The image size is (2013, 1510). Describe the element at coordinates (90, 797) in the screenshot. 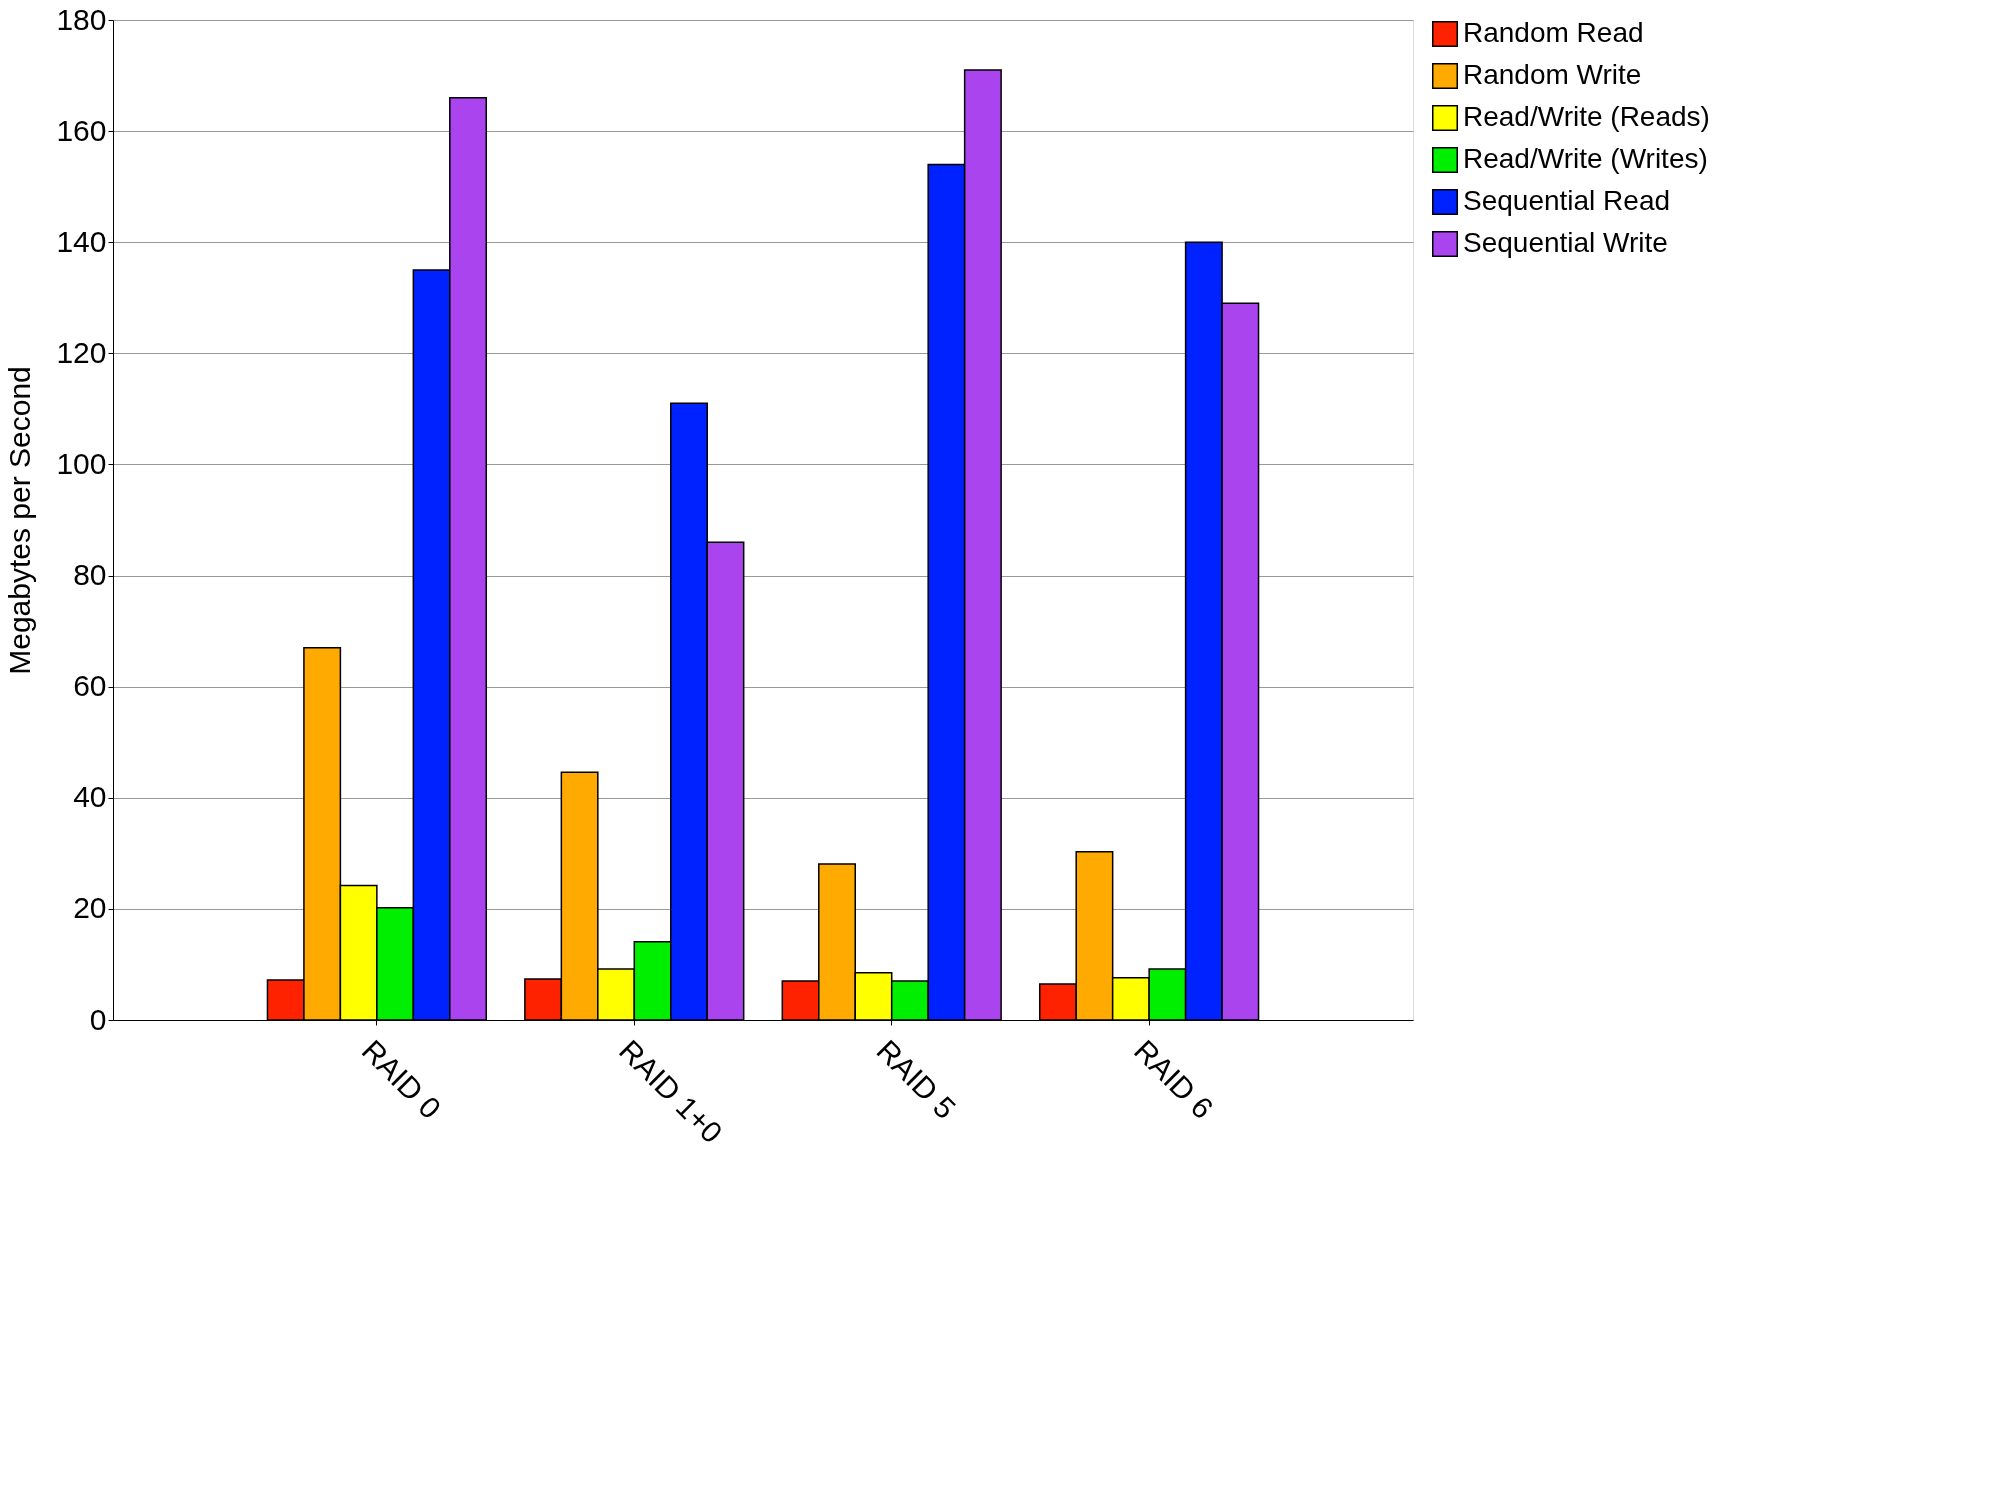

I see `y-tick-label: 40` at that location.